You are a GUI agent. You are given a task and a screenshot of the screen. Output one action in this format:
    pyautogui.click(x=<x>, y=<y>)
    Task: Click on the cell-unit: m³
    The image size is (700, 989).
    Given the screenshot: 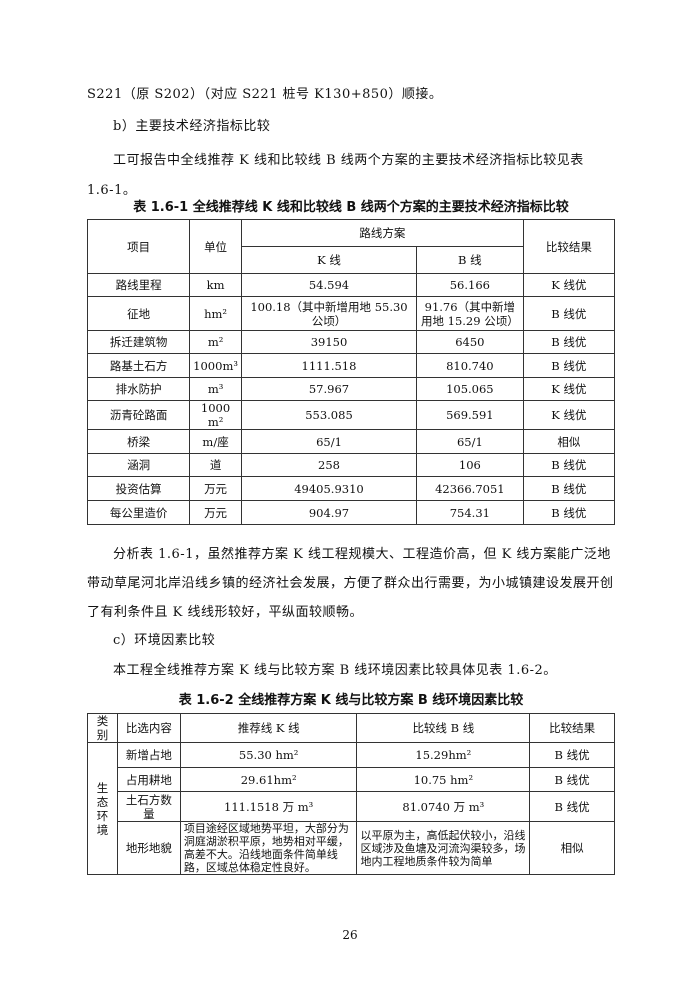 What is the action you would take?
    pyautogui.click(x=215, y=389)
    